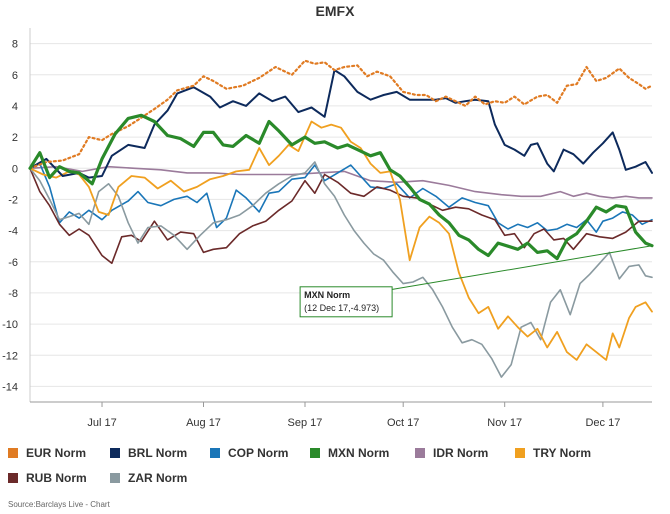 The image size is (670, 514). Describe the element at coordinates (101, 423) in the screenshot. I see `x-tick-label: Jul 17` at that location.